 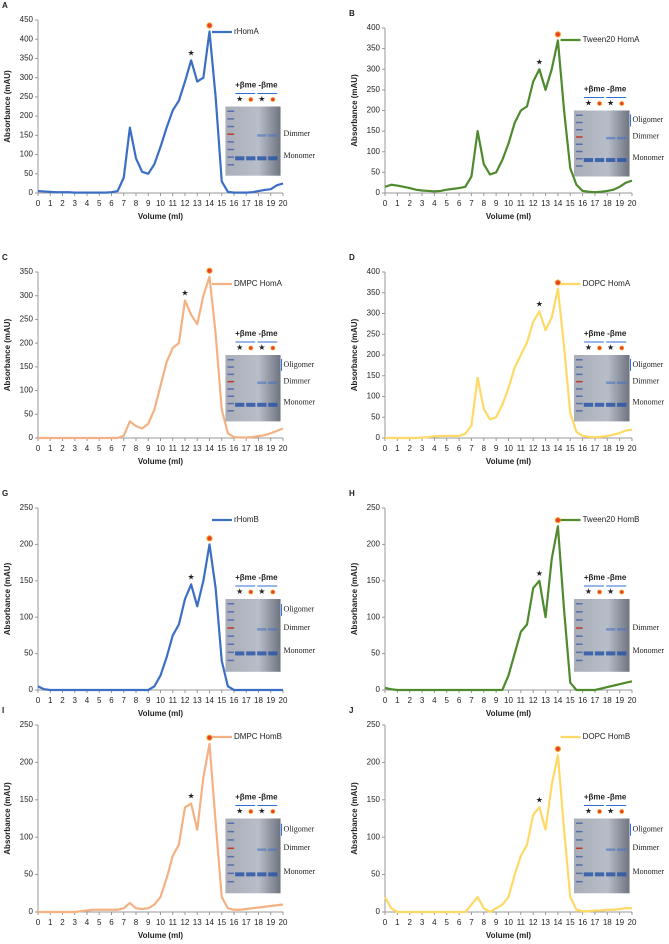 What do you see at coordinates (374, 27) in the screenshot?
I see `y-tick-label: 400` at bounding box center [374, 27].